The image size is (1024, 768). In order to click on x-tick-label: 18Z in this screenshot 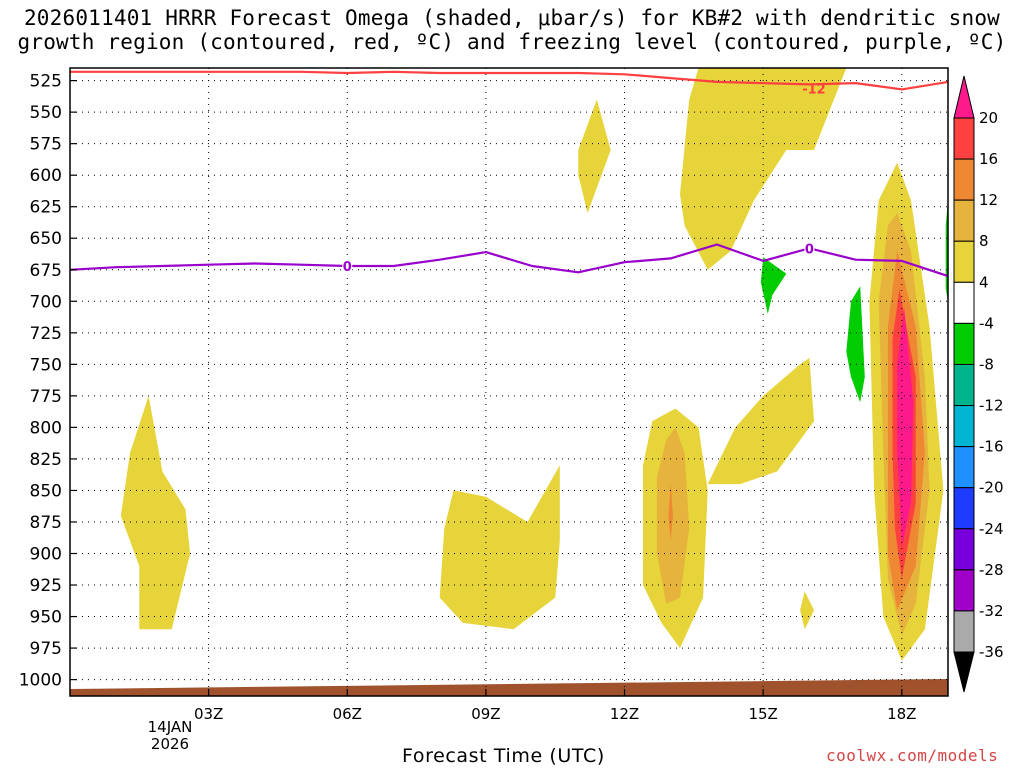, I will do `click(901, 714)`.